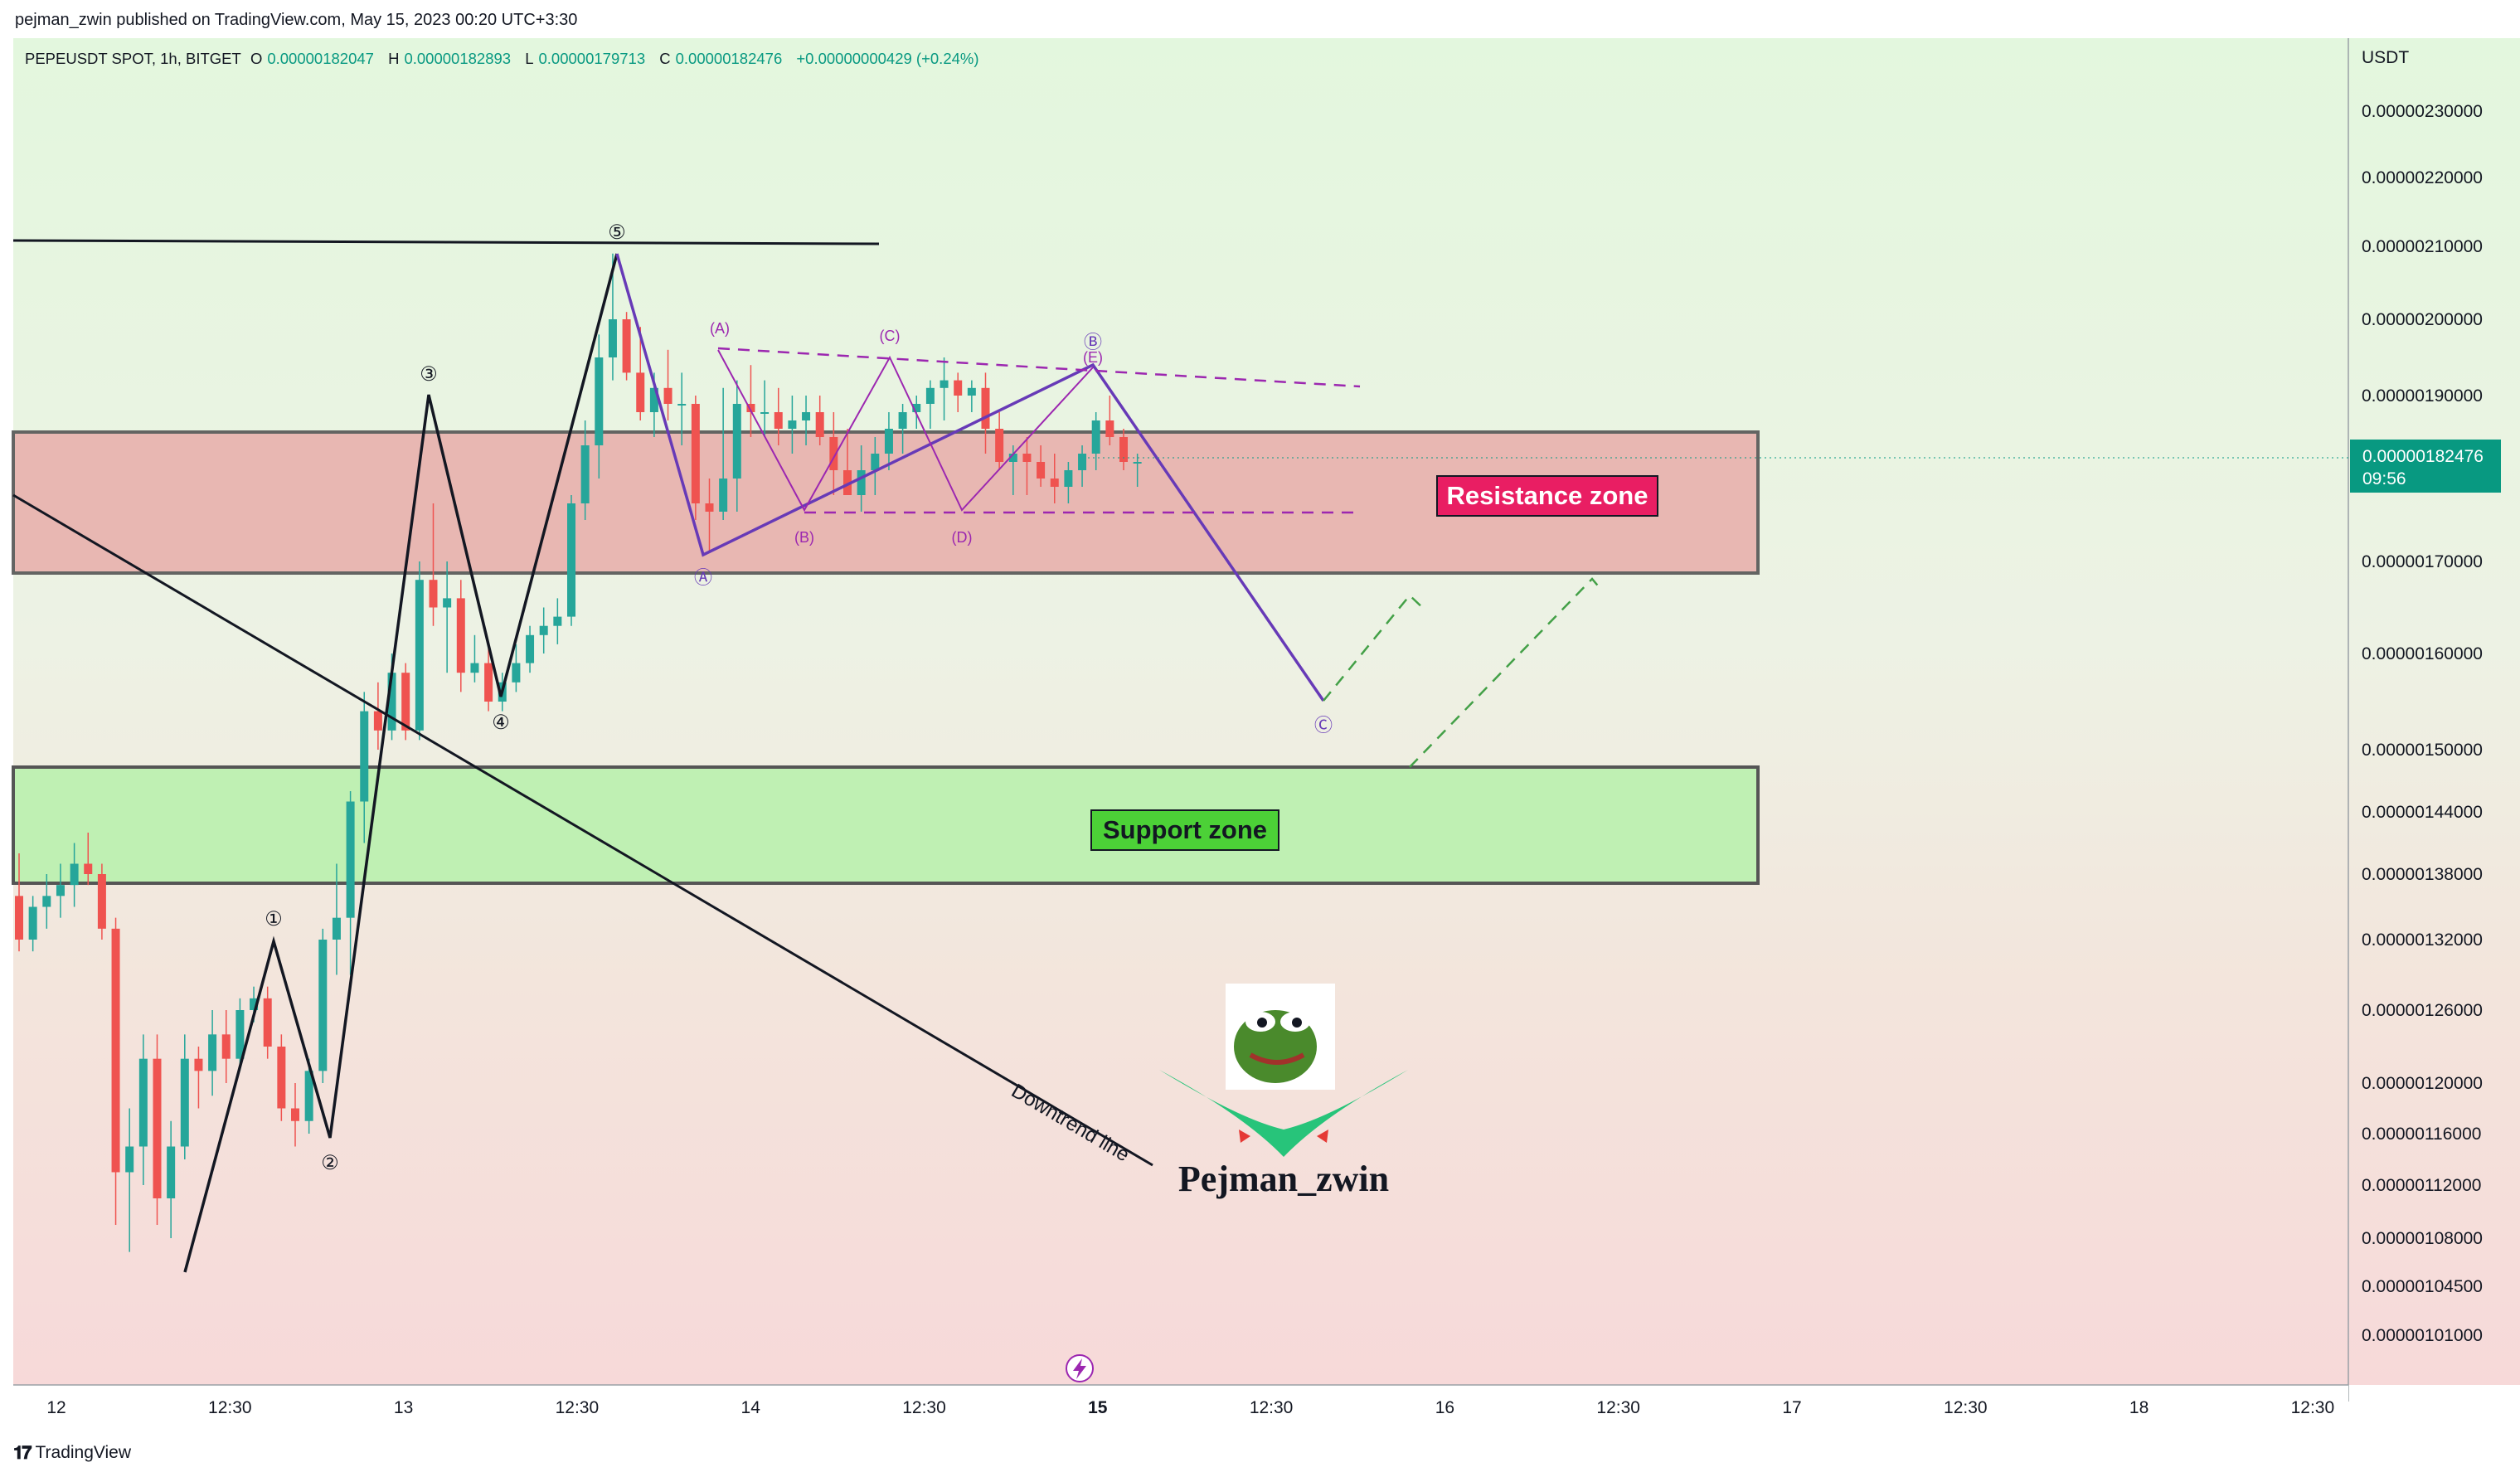  What do you see at coordinates (1791, 1407) in the screenshot?
I see `time-tick-label: 17` at bounding box center [1791, 1407].